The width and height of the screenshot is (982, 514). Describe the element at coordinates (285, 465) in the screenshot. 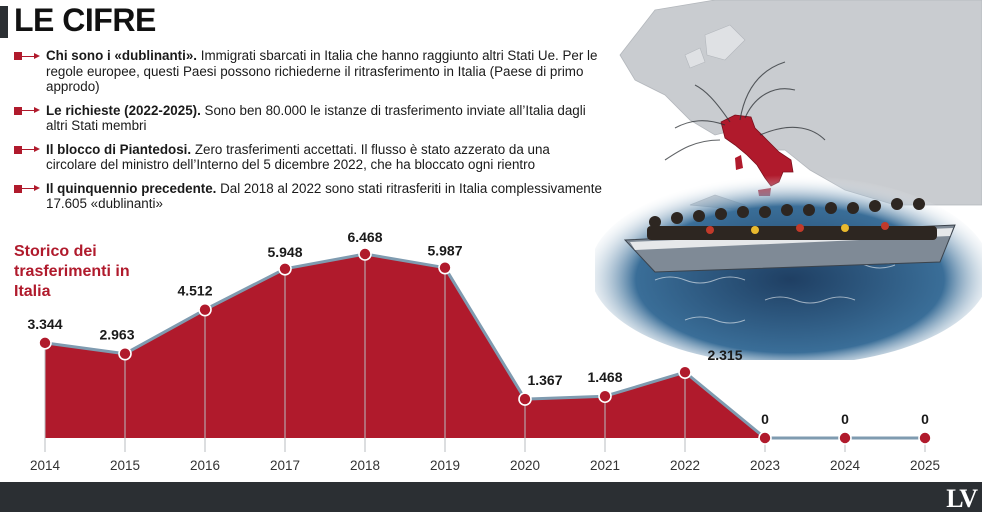

I see `x-tick-label: 2017` at that location.